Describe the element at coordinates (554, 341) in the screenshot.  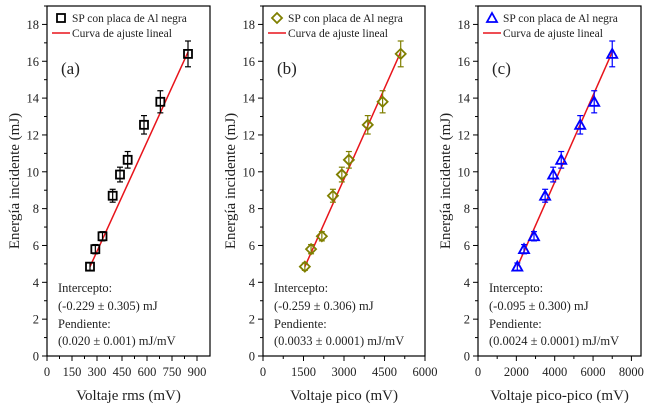
I see `annotation-line: (0.0024 ± 0.0001) mJ/mV` at that location.